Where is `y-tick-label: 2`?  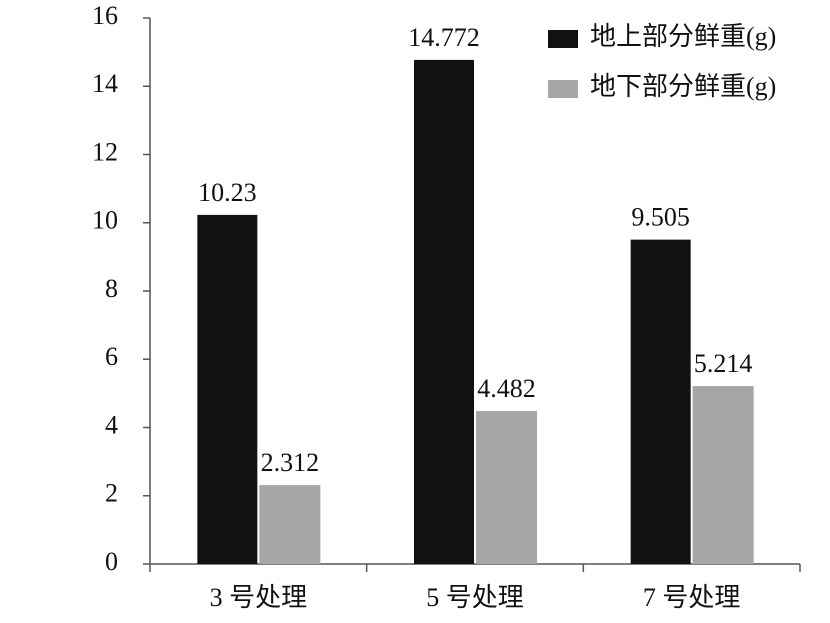 y-tick-label: 2 is located at coordinates (111, 493).